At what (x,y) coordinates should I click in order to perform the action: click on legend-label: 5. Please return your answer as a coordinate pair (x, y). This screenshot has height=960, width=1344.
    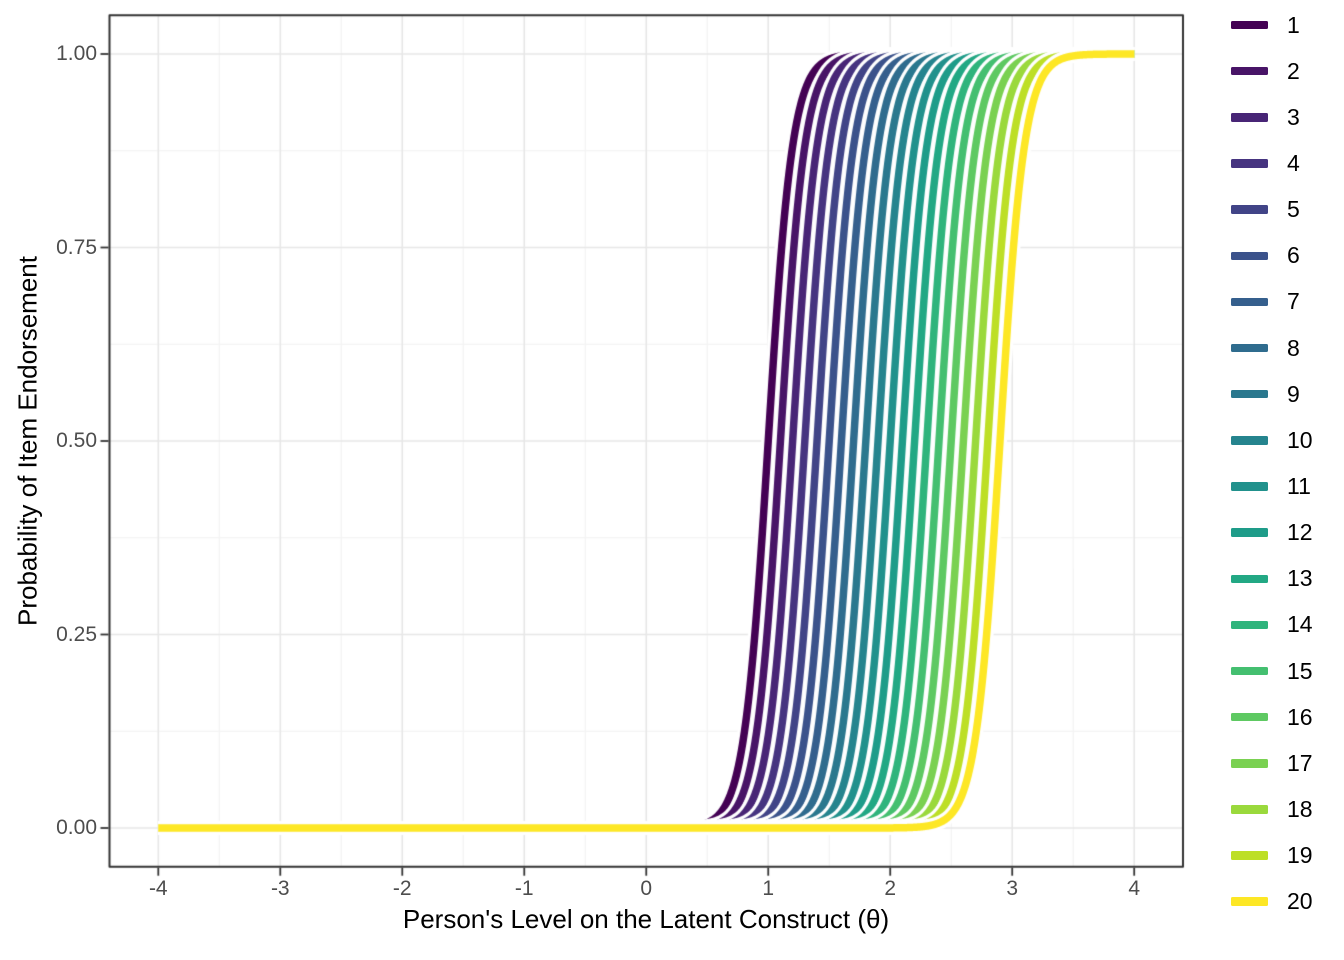
    Looking at the image, I should click on (1293, 209).